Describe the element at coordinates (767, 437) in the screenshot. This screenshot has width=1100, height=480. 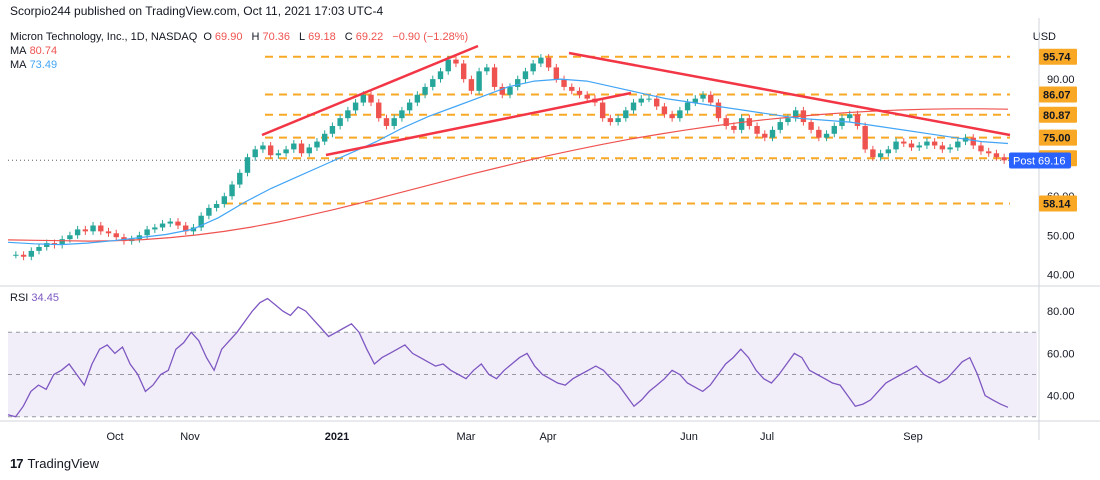
I see `time-tick-label: Jul` at that location.